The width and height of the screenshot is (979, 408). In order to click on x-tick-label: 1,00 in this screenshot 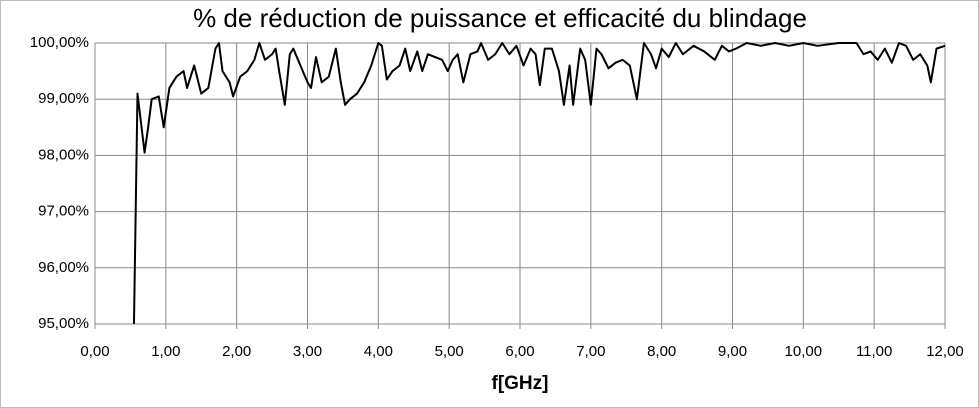, I will do `click(165, 351)`.